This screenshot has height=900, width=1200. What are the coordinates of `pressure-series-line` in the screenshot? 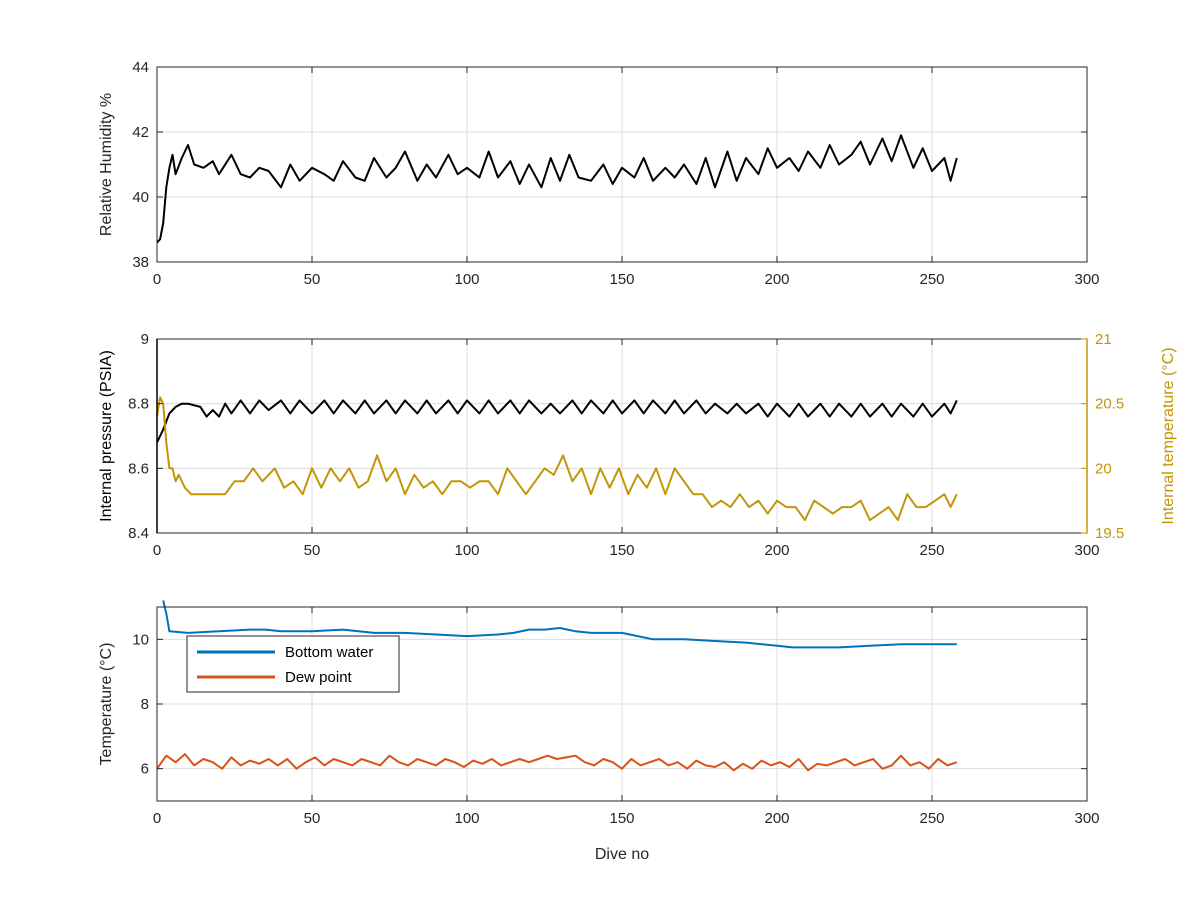 It's located at (557, 421).